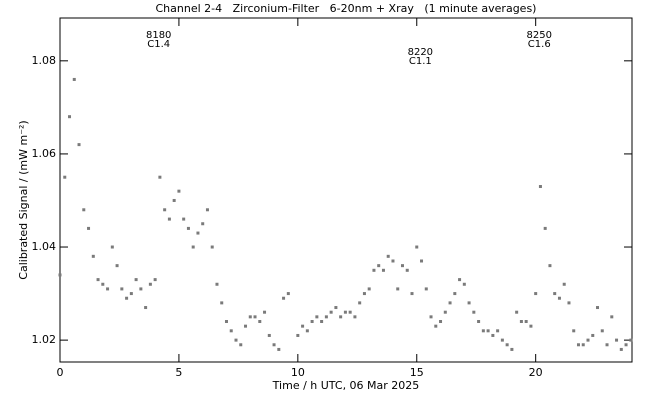 The width and height of the screenshot is (650, 400). Describe the element at coordinates (44, 246) in the screenshot. I see `y-tick-label: 1.04` at that location.